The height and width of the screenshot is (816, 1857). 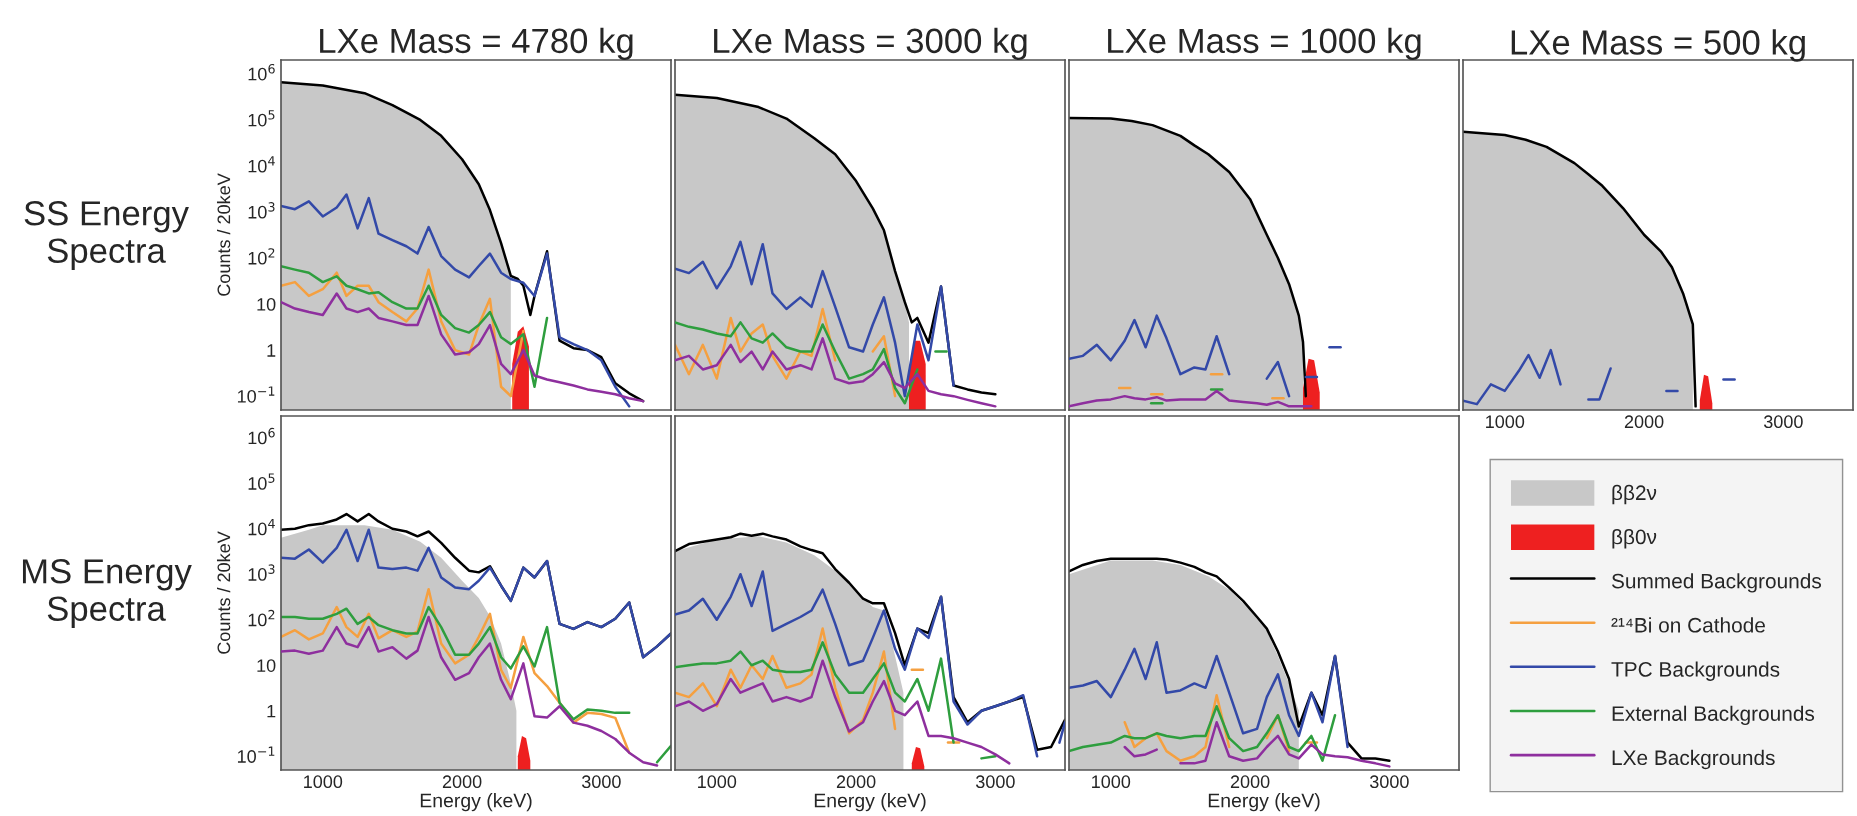 I want to click on legend-label: LXe Backgrounds, so click(x=1693, y=759).